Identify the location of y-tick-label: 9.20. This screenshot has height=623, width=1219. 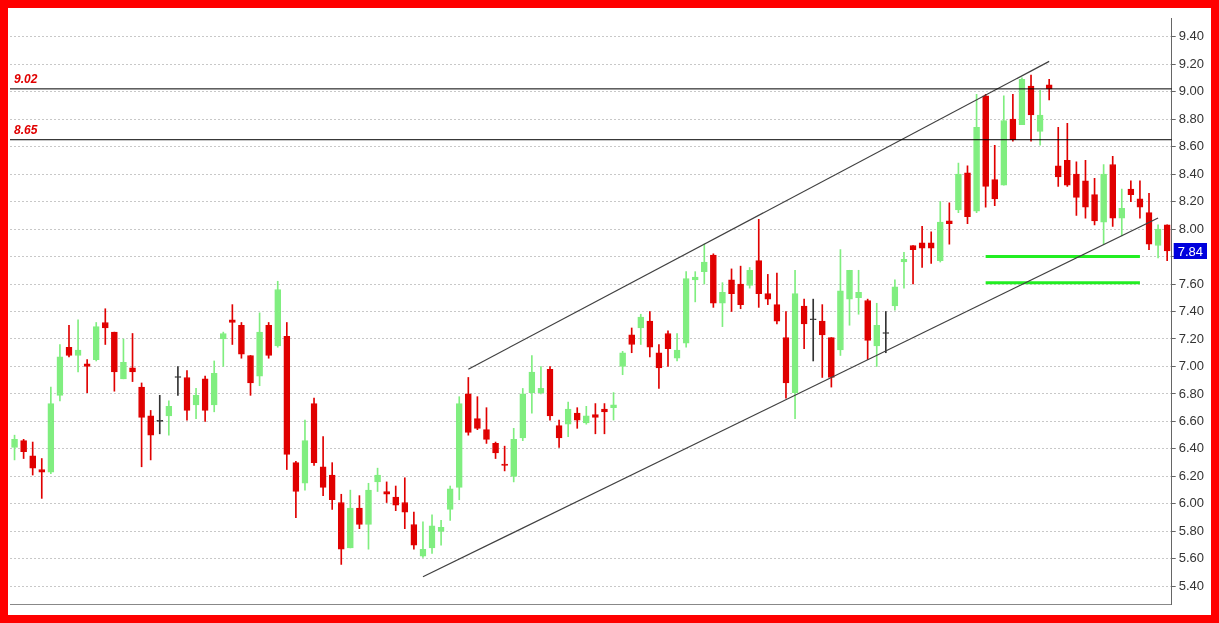
(1191, 63).